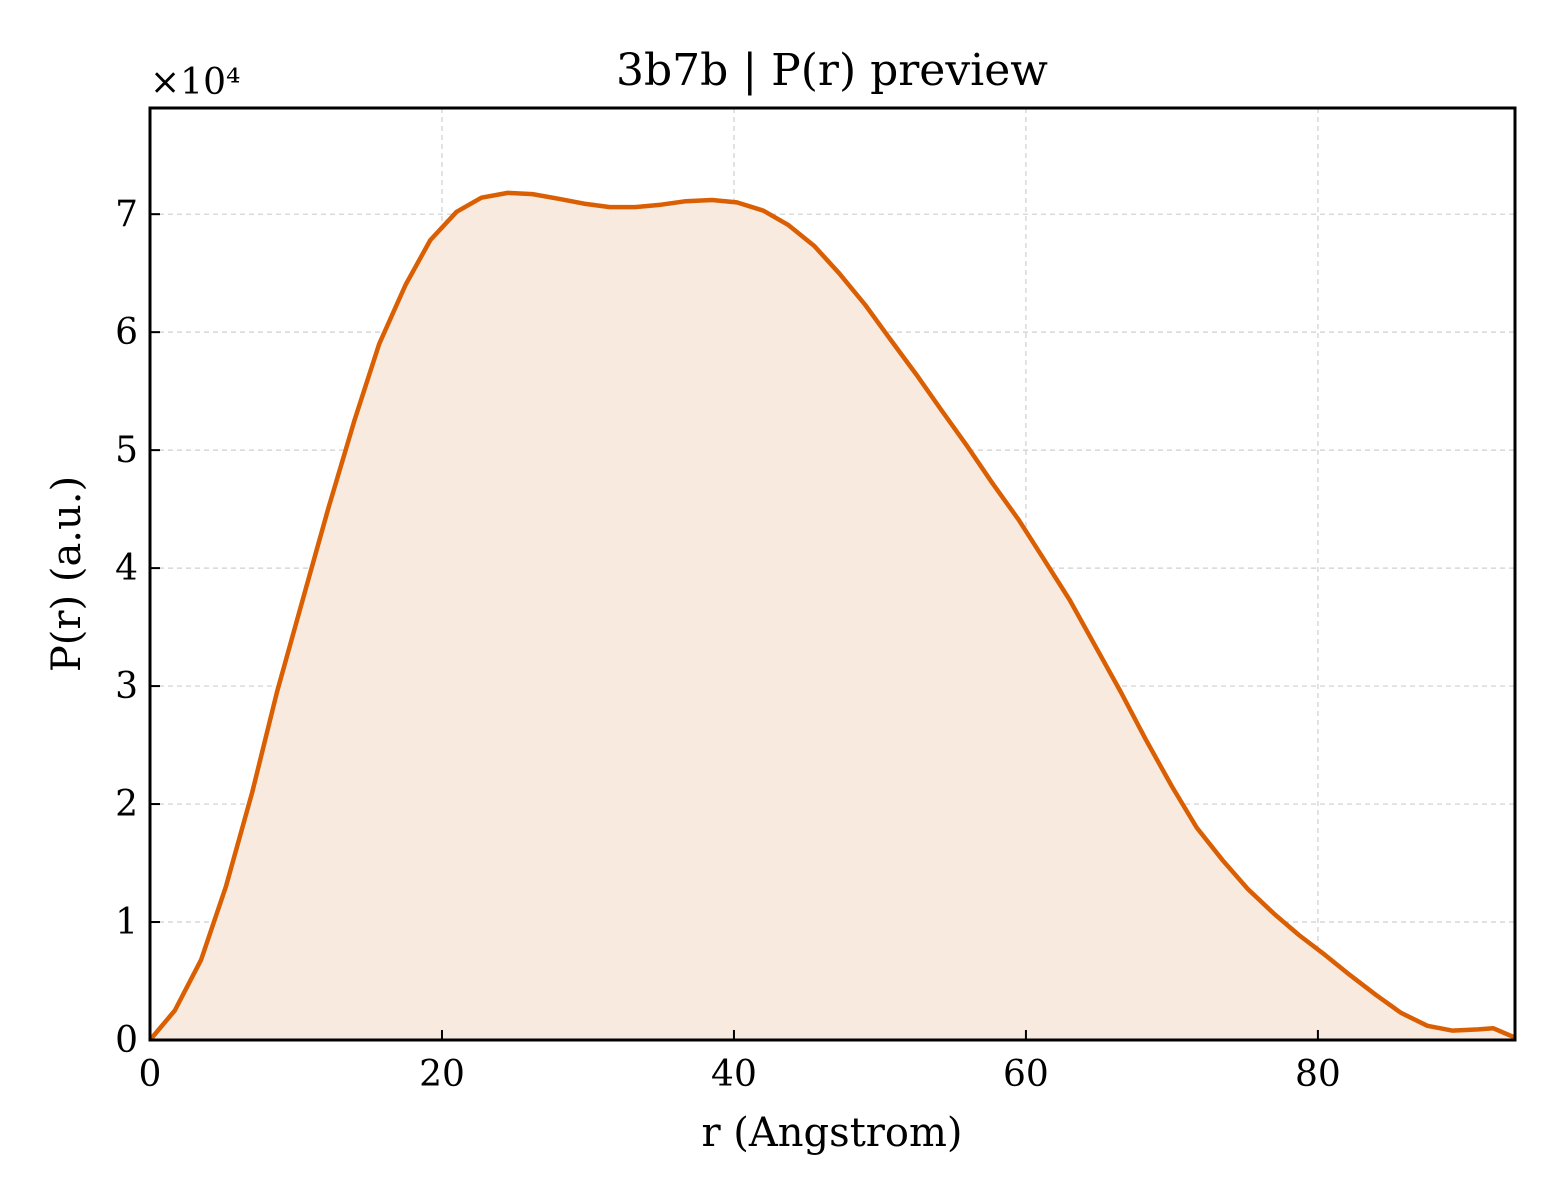 Image resolution: width=1560 pixels, height=1200 pixels. Describe the element at coordinates (137, 627) in the screenshot. I see `y-axis-ticks: 0 1 2 3 4 5 6 7` at that location.